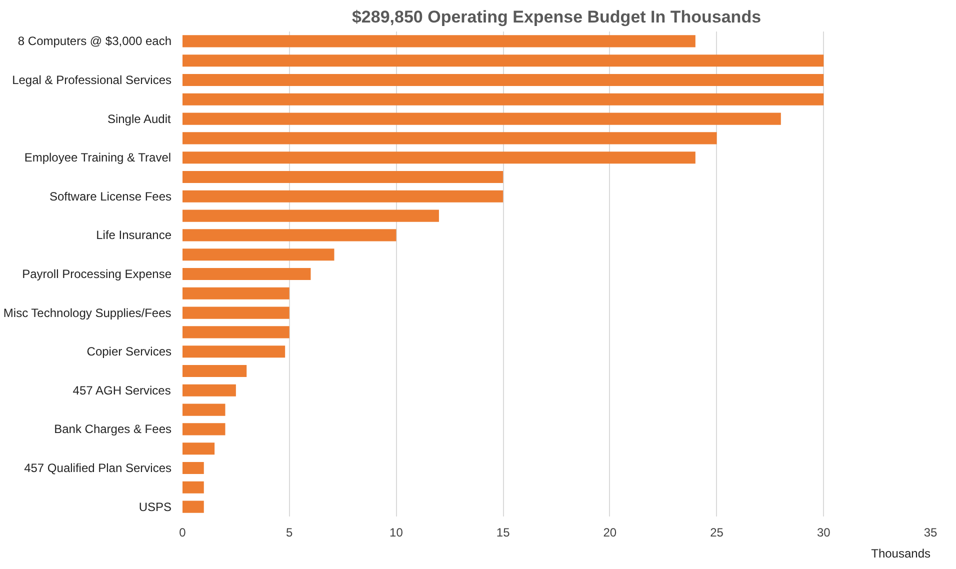  I want to click on y-tick-label: Copier Services, so click(129, 351).